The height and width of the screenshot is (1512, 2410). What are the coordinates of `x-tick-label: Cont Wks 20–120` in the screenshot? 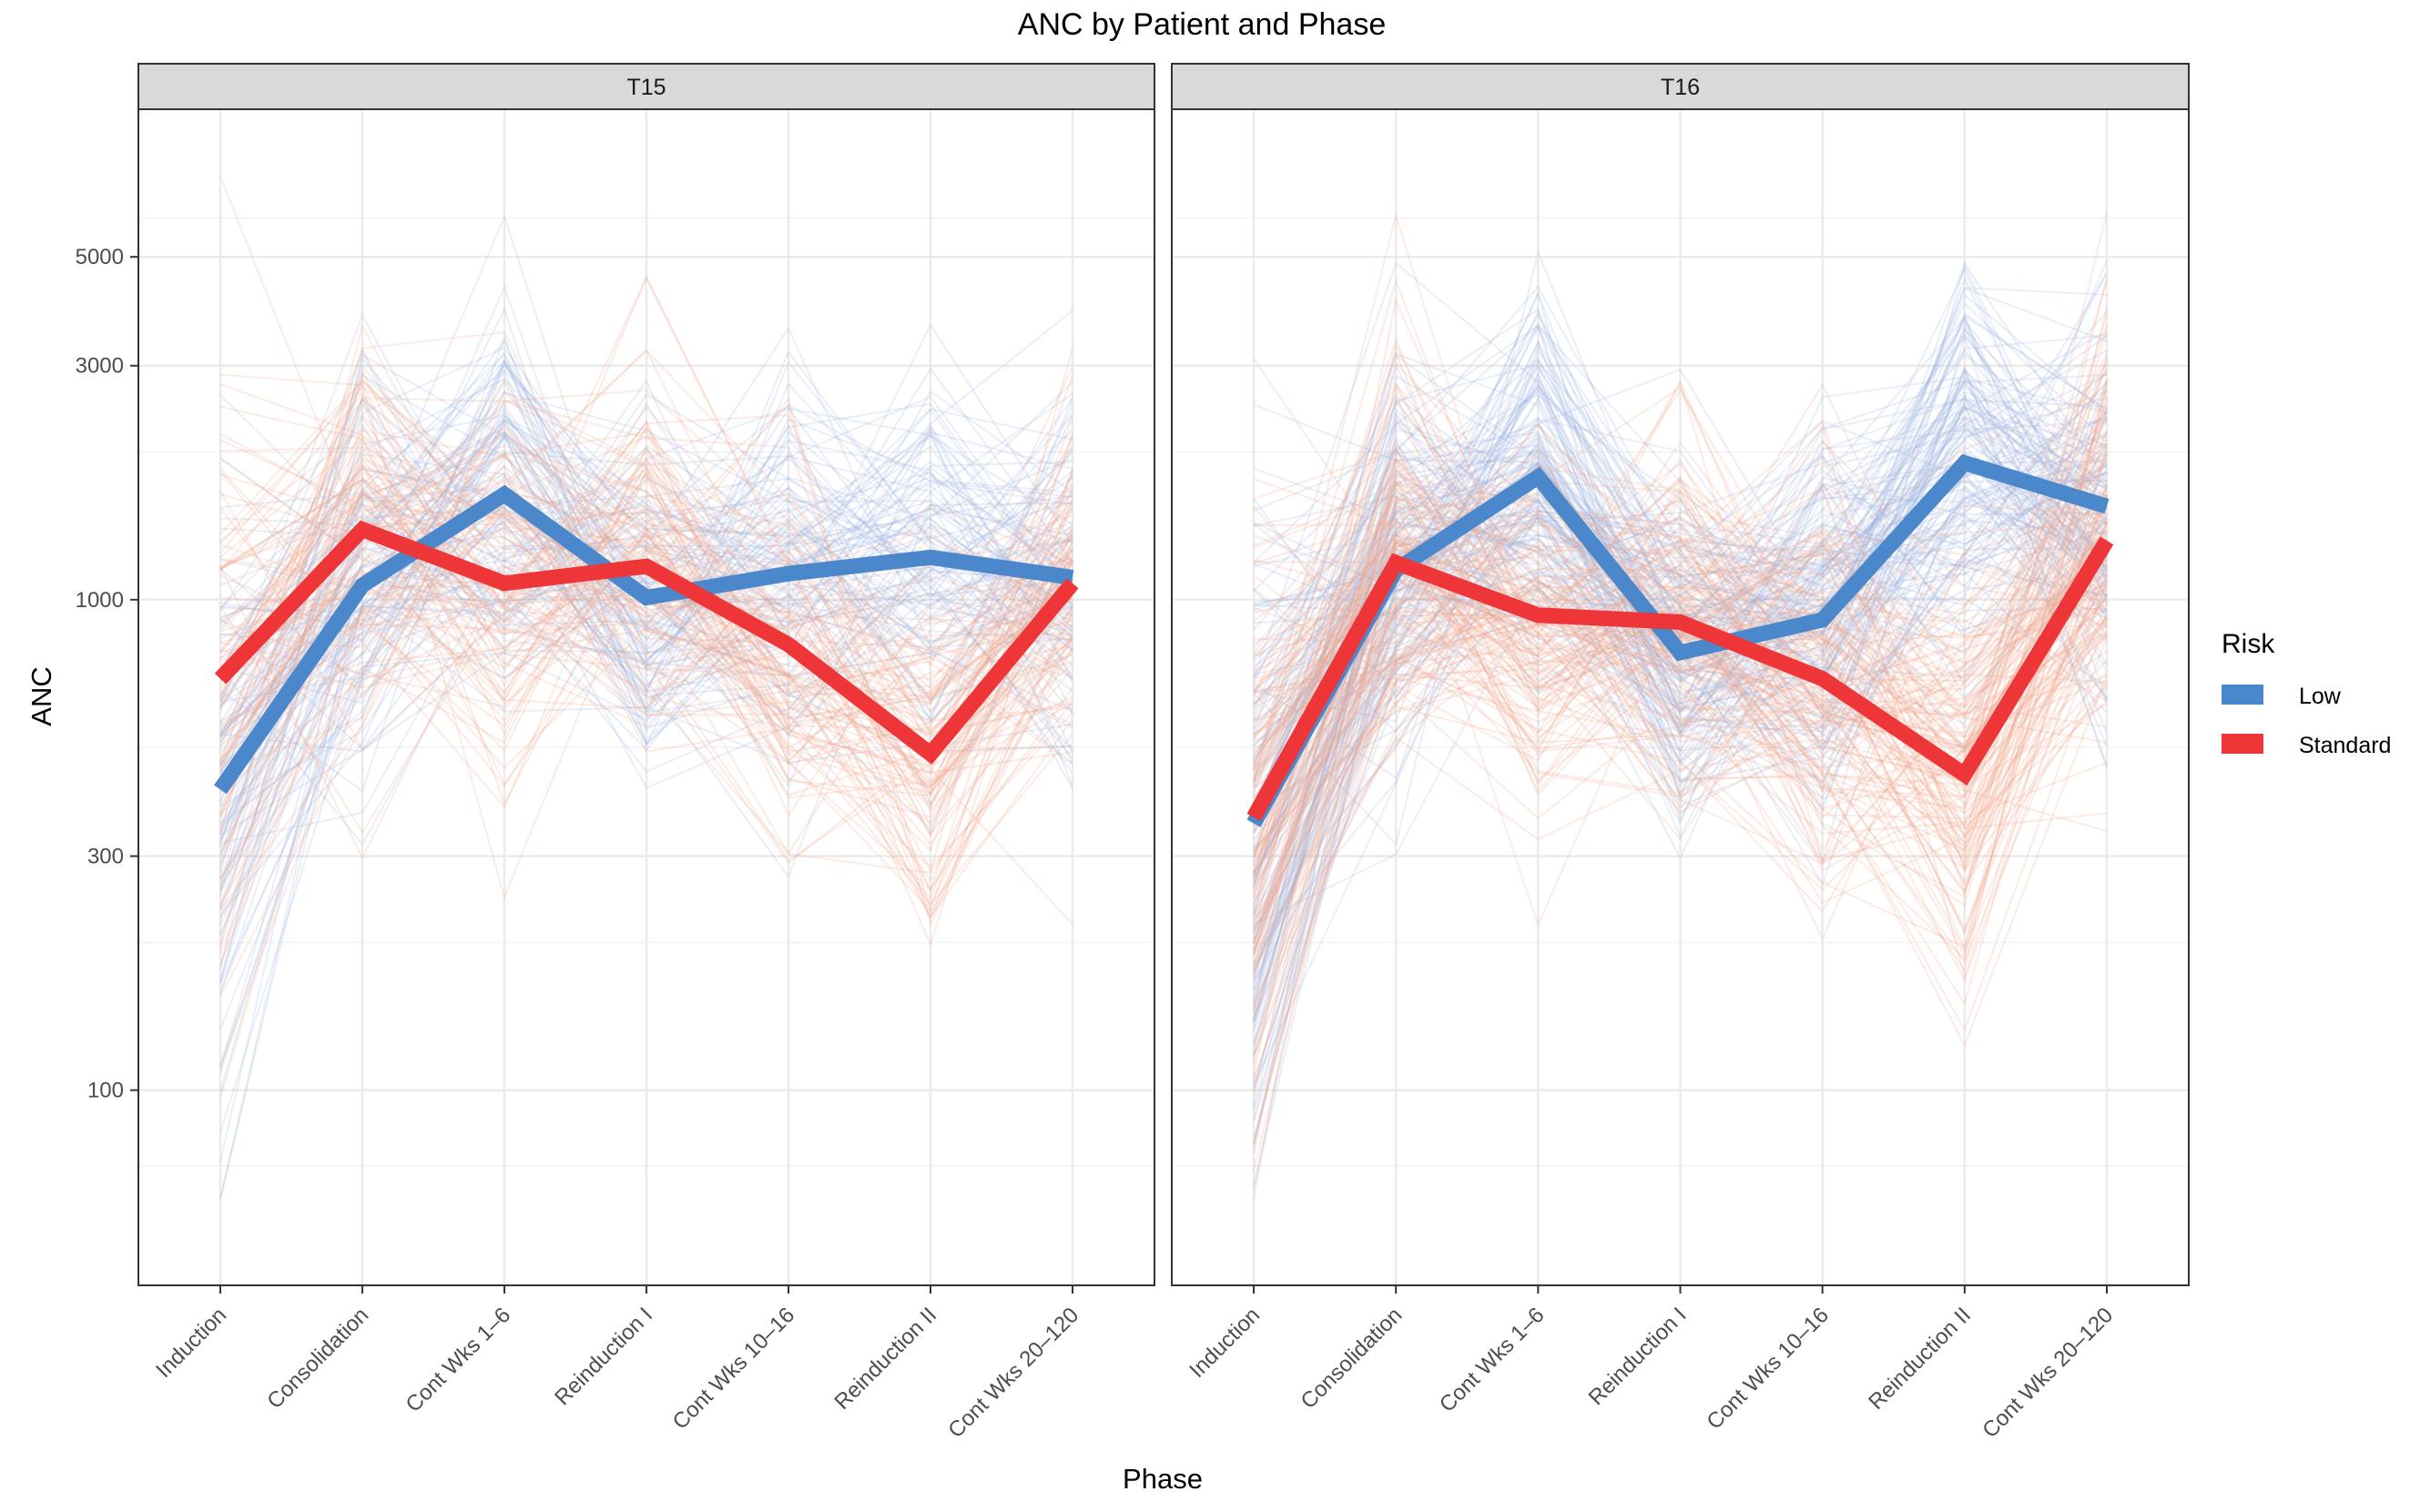 It's located at (1013, 1373).